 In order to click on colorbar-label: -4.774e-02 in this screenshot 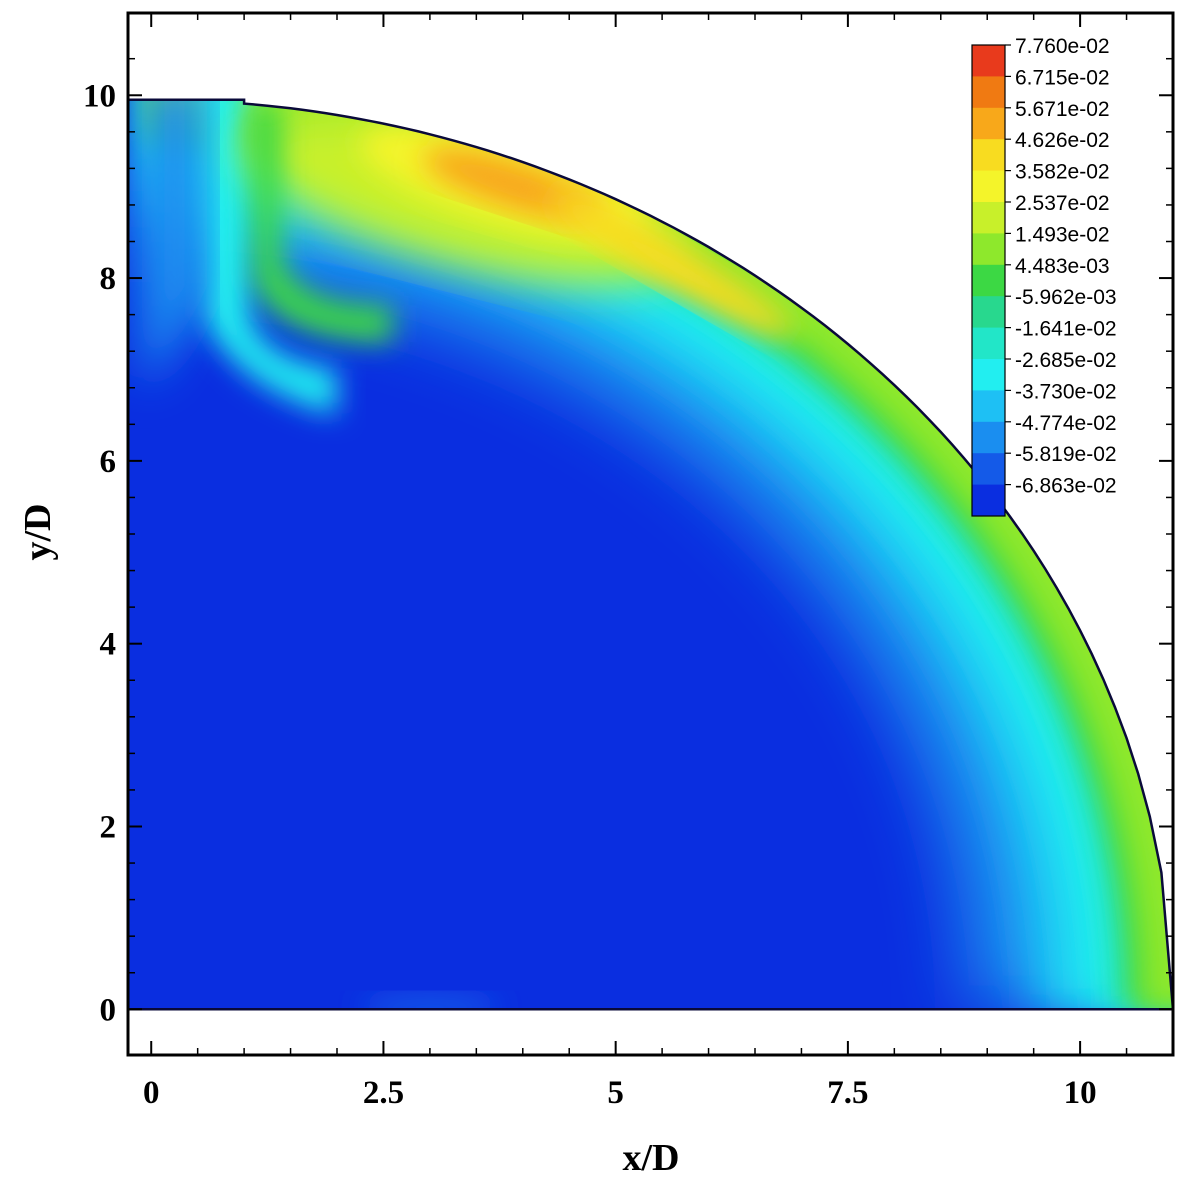, I will do `click(1066, 423)`.